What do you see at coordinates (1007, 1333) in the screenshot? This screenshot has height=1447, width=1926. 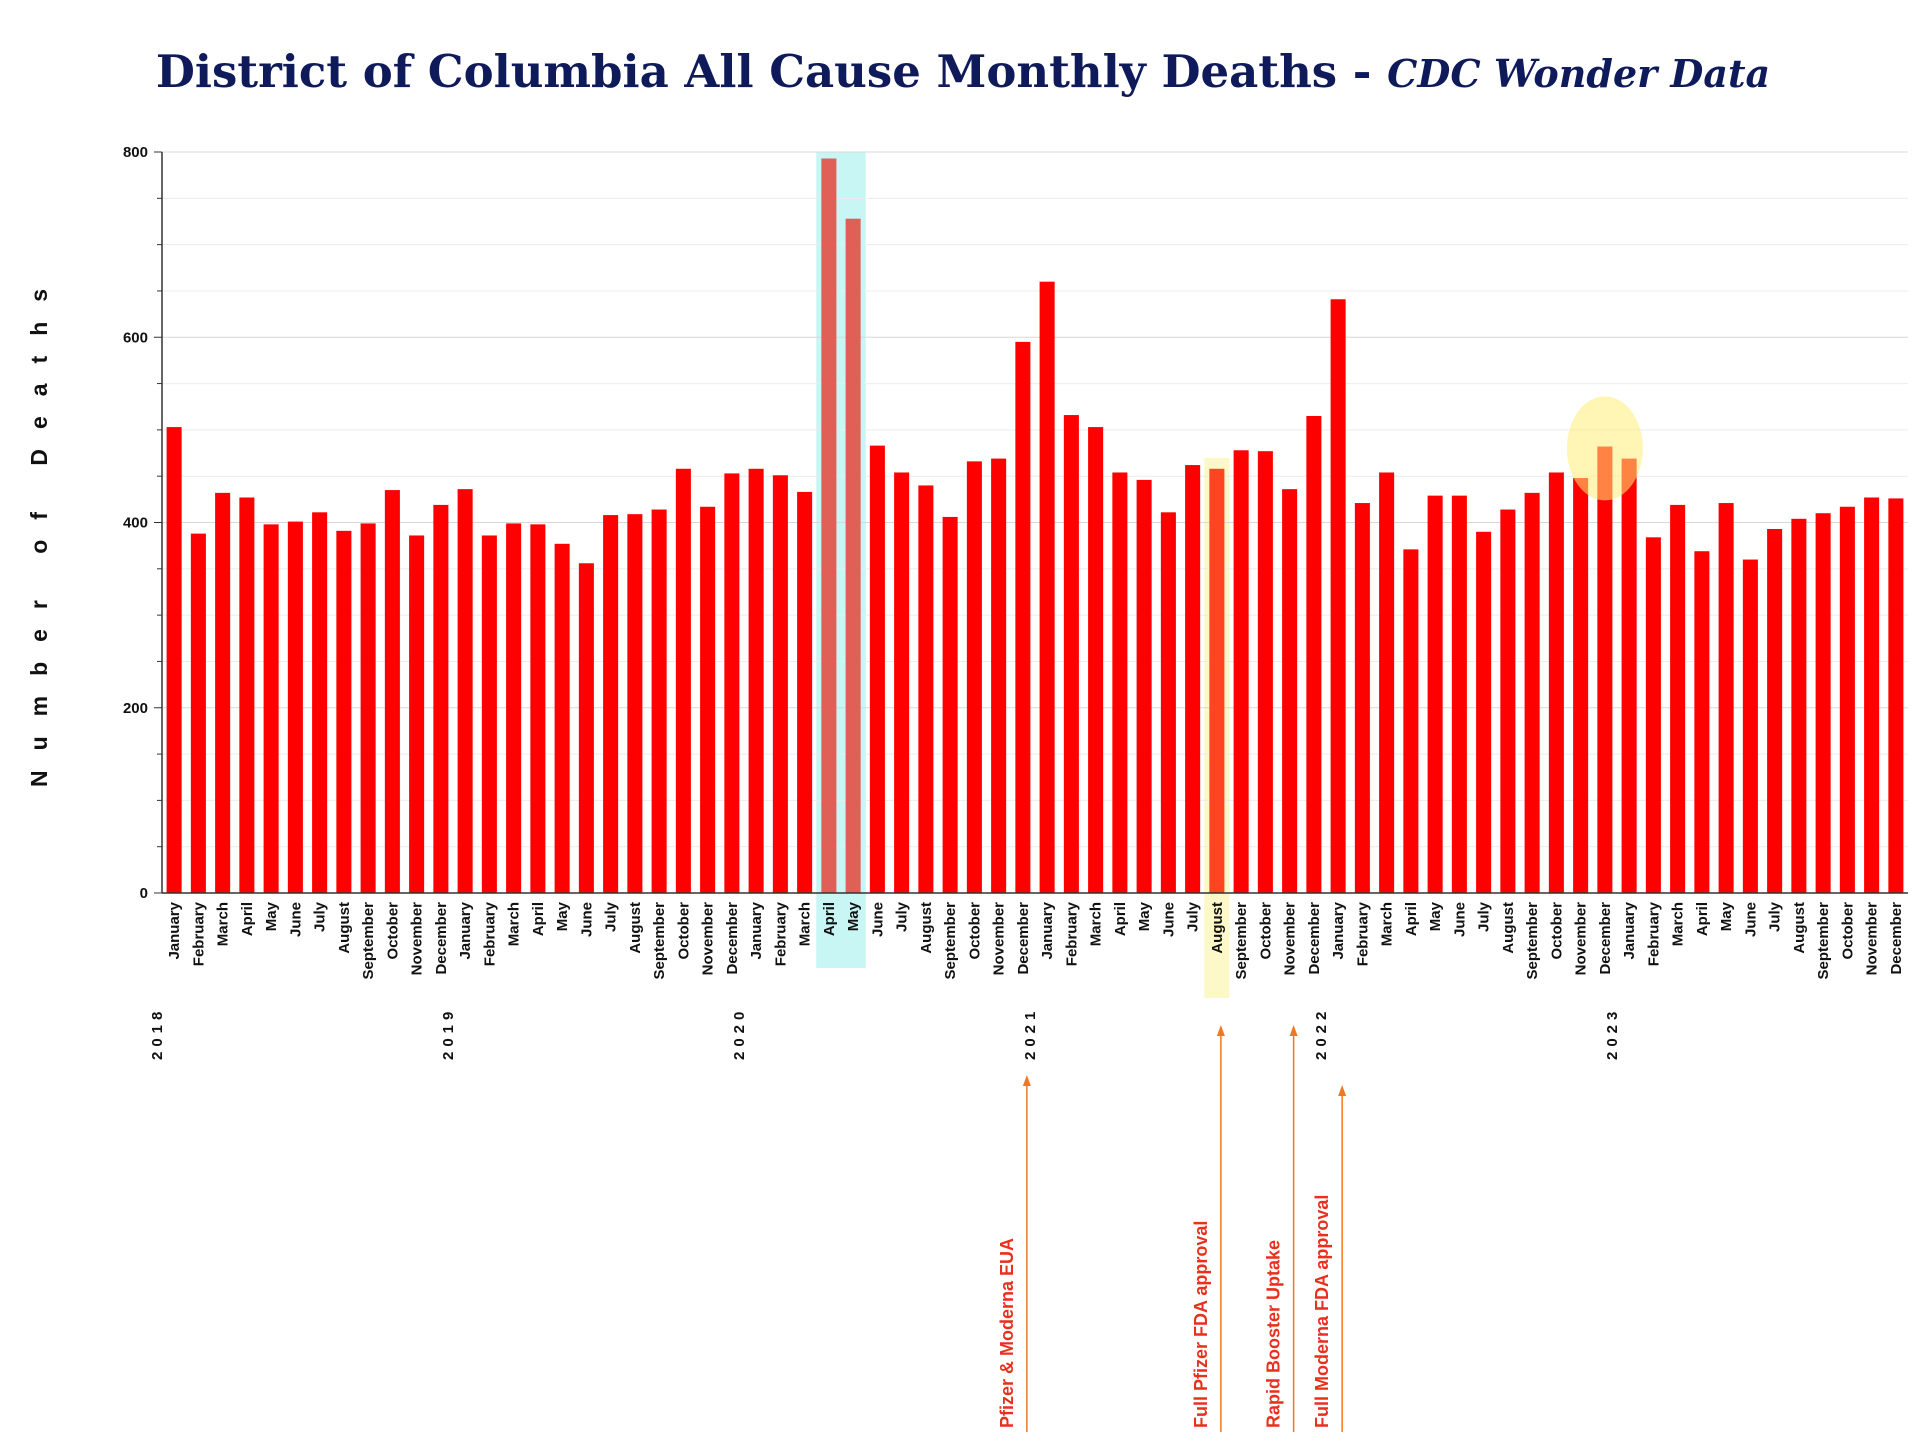 I see `annotation-label: Pfizer & Moderna EUA` at bounding box center [1007, 1333].